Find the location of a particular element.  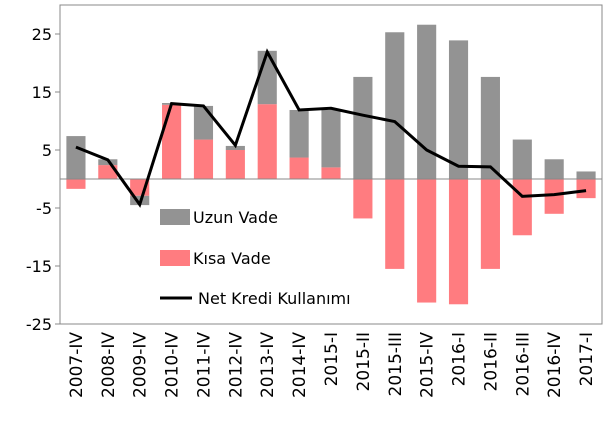

x-tick-label: 2009-IV is located at coordinates (141, 365).